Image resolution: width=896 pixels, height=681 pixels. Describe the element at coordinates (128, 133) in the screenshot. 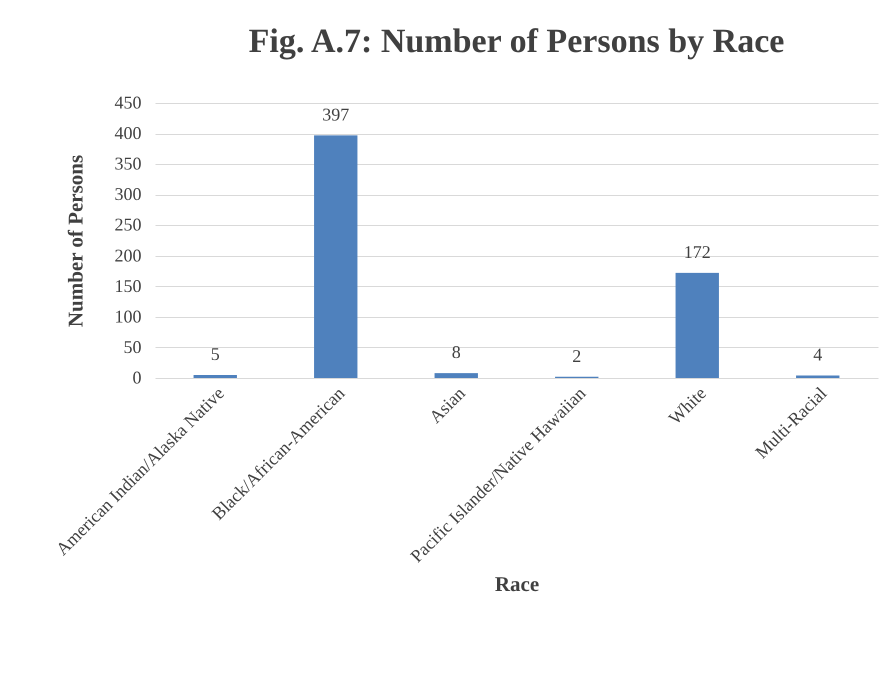

I see `y-tick-label: 400` at that location.